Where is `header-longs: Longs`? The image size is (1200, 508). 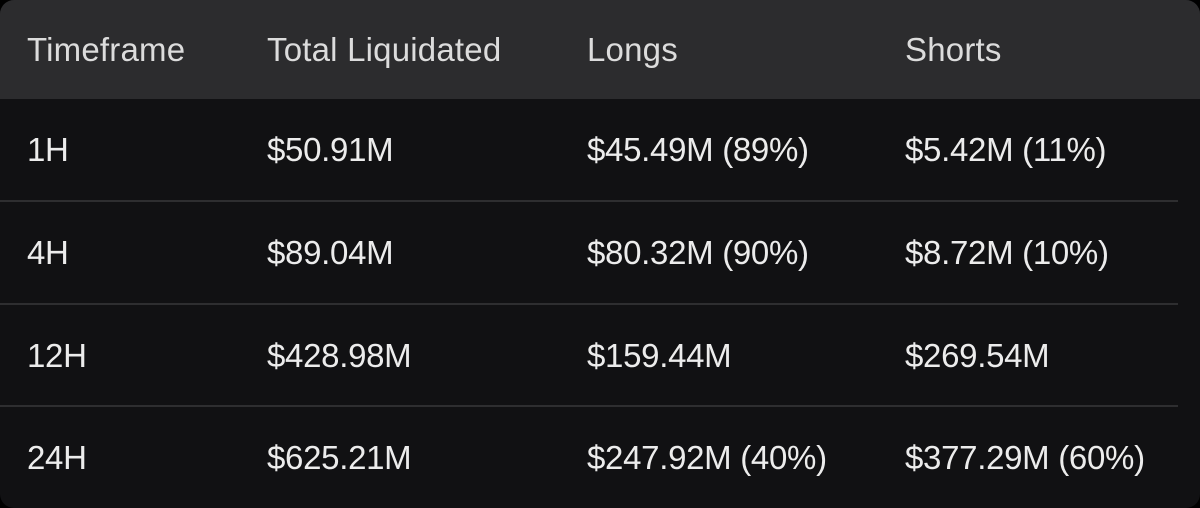
header-longs: Longs is located at coordinates (632, 49).